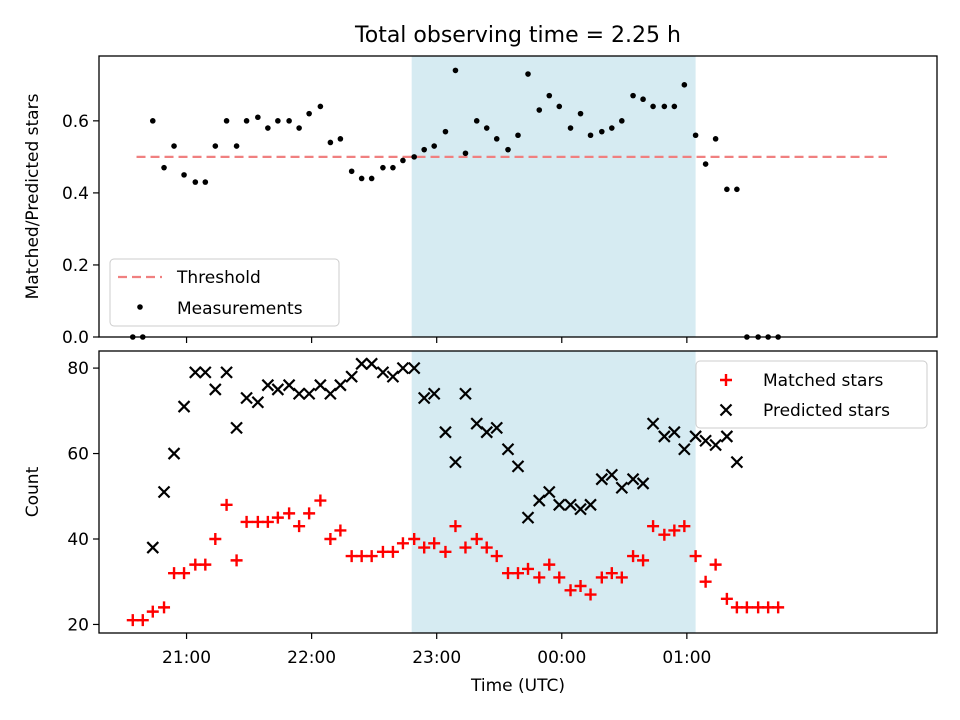 The height and width of the screenshot is (720, 960). What do you see at coordinates (553, 492) in the screenshot?
I see `observing-window-band` at bounding box center [553, 492].